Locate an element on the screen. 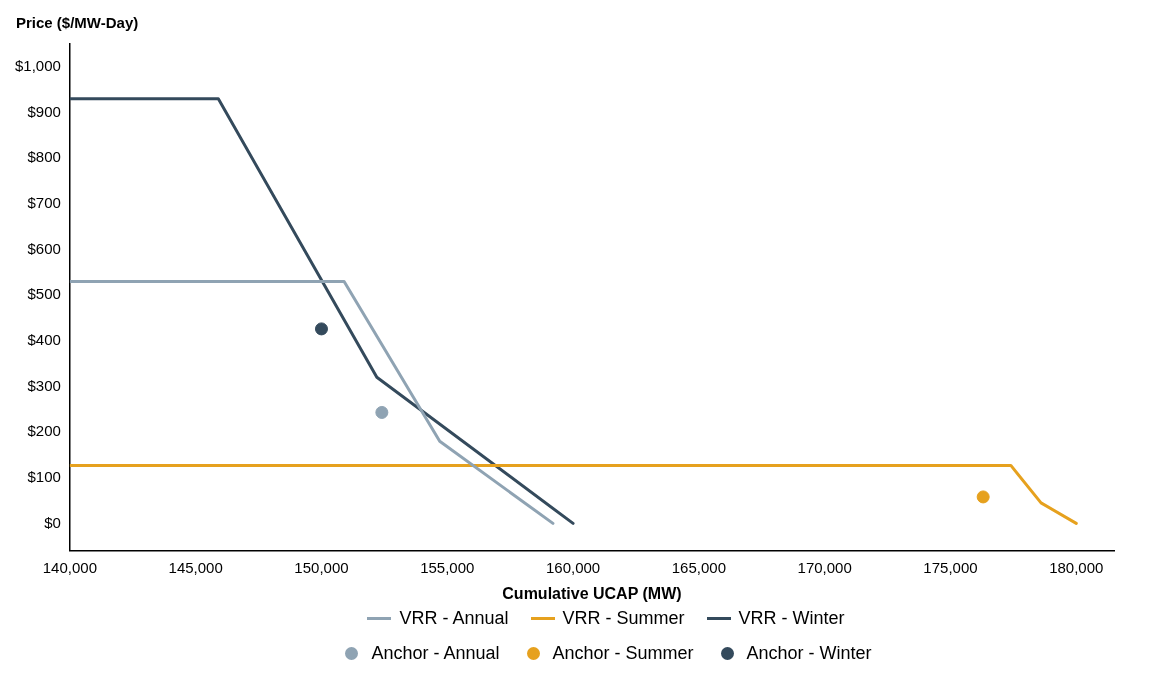  y-tick-label: $600 is located at coordinates (44, 248).